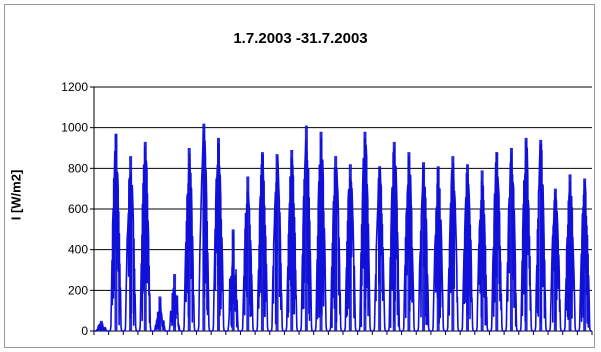  What do you see at coordinates (78, 250) in the screenshot?
I see `y-tick-label: 400` at bounding box center [78, 250].